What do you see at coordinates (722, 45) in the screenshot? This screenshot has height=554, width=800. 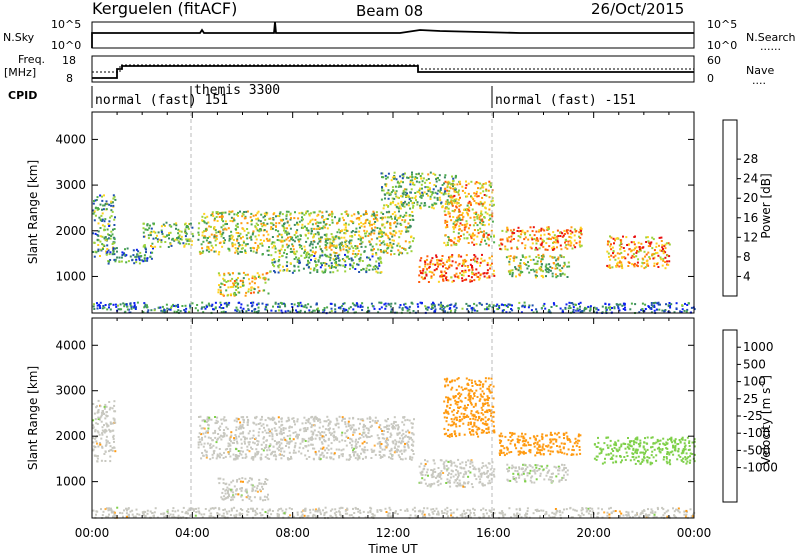 I see `nsky-right-tick-bottom: 10^0` at bounding box center [722, 45].